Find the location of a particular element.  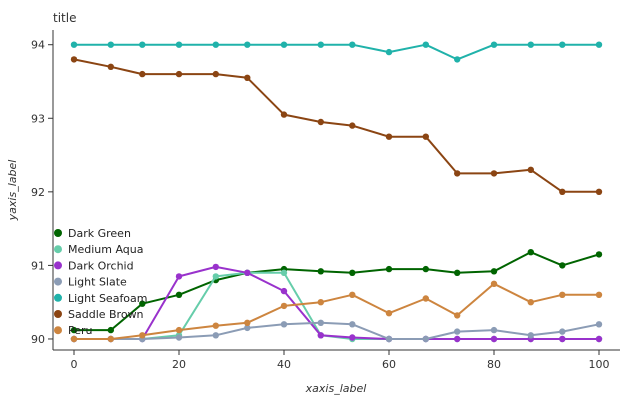

y-tick-label: 92 is located at coordinates (38, 192).